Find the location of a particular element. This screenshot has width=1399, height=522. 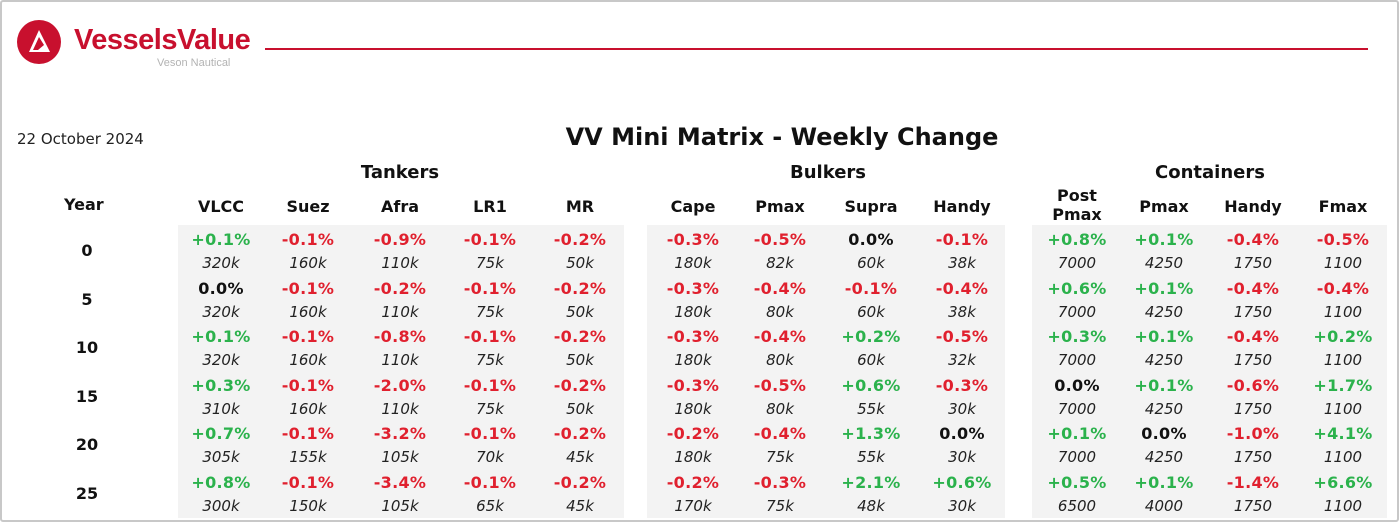

vessel-size-value: 60k is located at coordinates (871, 311).